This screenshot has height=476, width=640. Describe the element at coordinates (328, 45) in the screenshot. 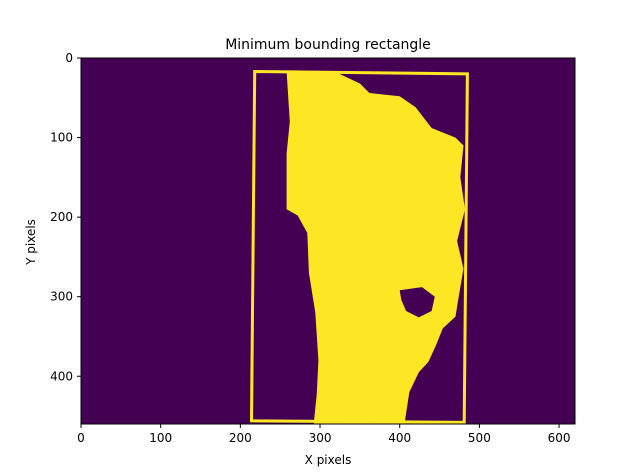

I see `chart-title: Minimum bounding rectangle` at that location.